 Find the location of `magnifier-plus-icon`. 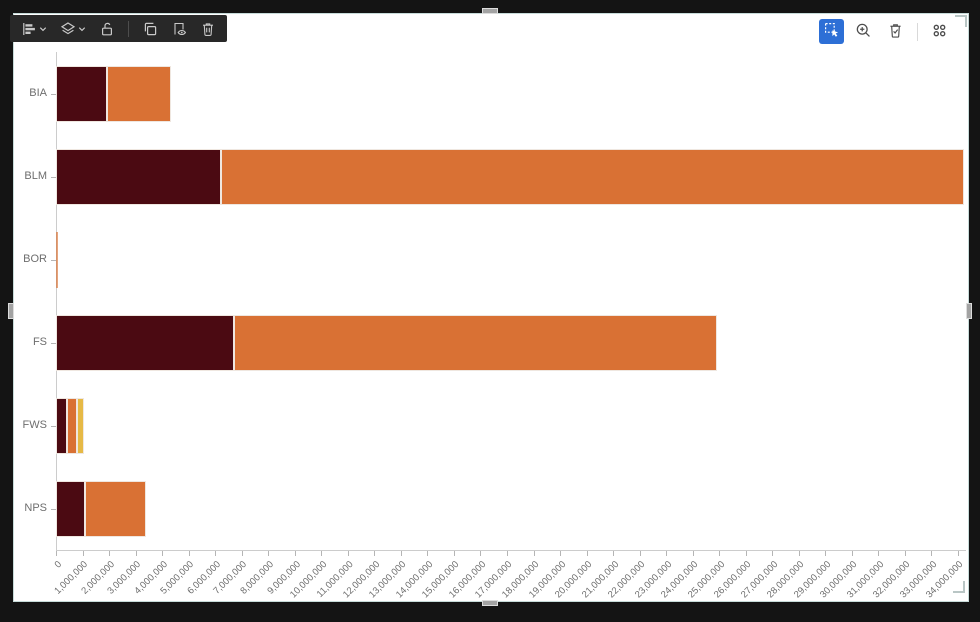

magnifier-plus-icon is located at coordinates (863, 32).